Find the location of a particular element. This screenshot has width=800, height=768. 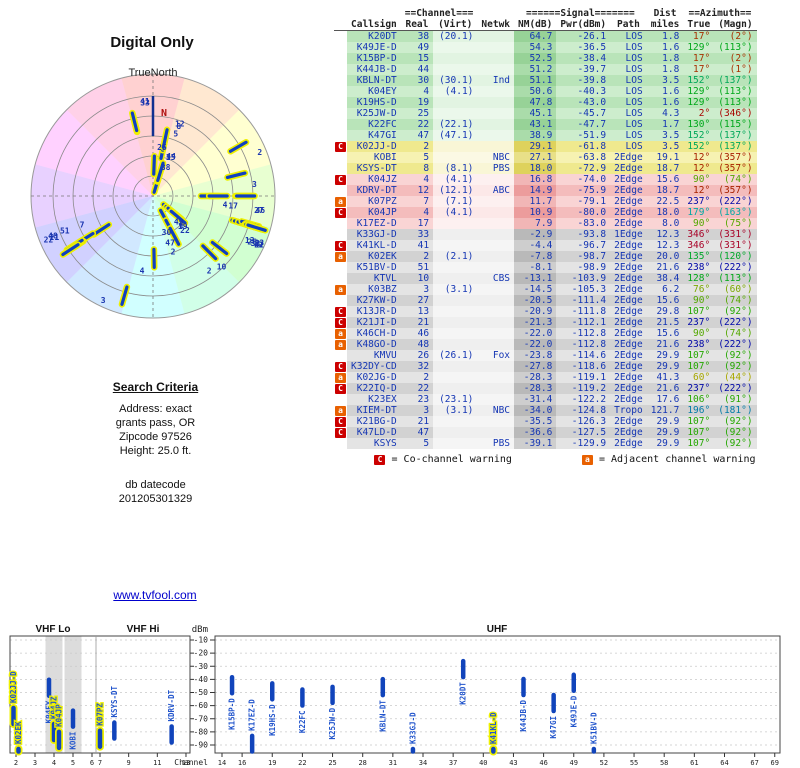

table-row: K51BV-D 51 -8.1 -98.9 2Edge 21.6 238° (222°) is located at coordinates (545, 267).